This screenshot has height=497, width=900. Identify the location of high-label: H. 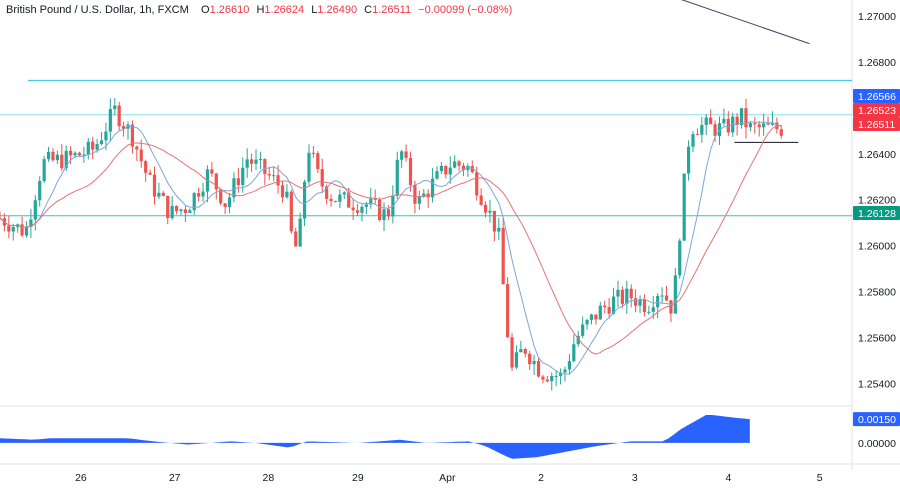
(260, 10).